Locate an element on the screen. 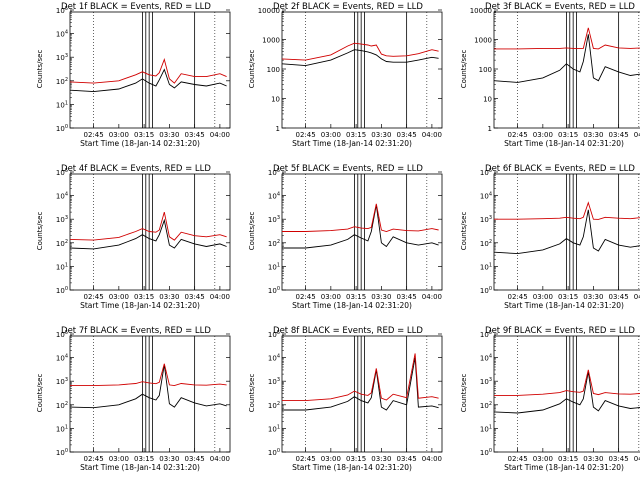  chart-title: Det 7f BLACK = Events, RED = LLD is located at coordinates (136, 331).